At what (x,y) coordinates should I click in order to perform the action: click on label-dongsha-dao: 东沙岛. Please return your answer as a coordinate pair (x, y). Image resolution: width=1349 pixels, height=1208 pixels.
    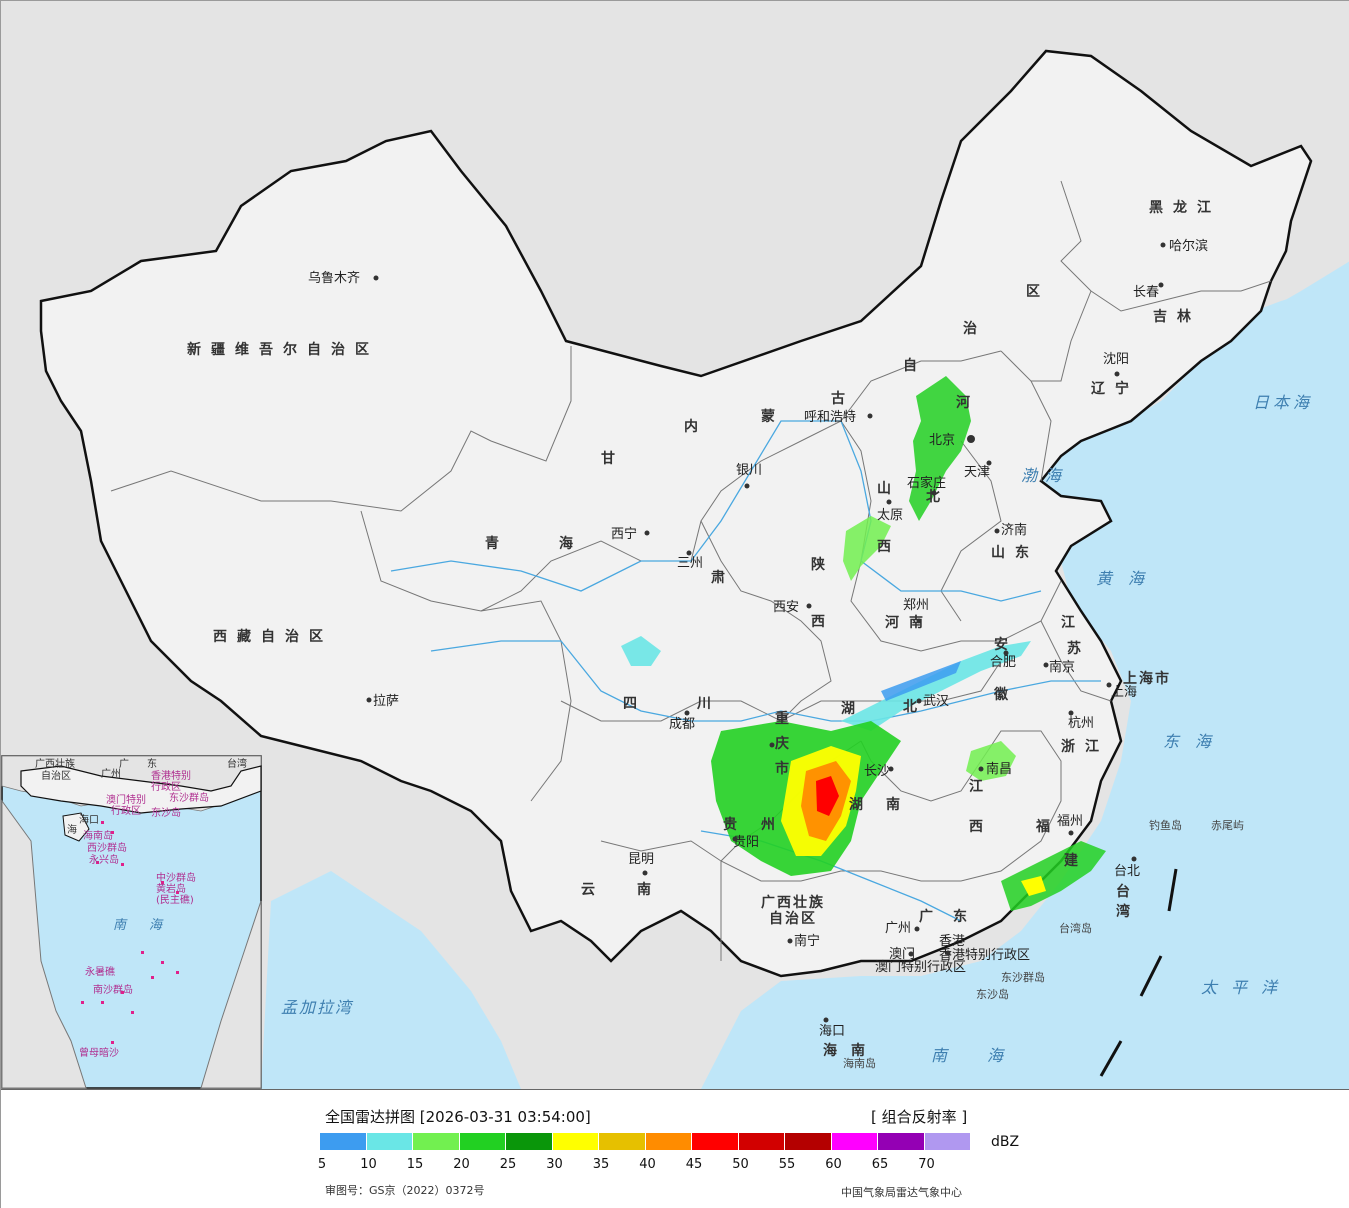
    Looking at the image, I should click on (992, 994).